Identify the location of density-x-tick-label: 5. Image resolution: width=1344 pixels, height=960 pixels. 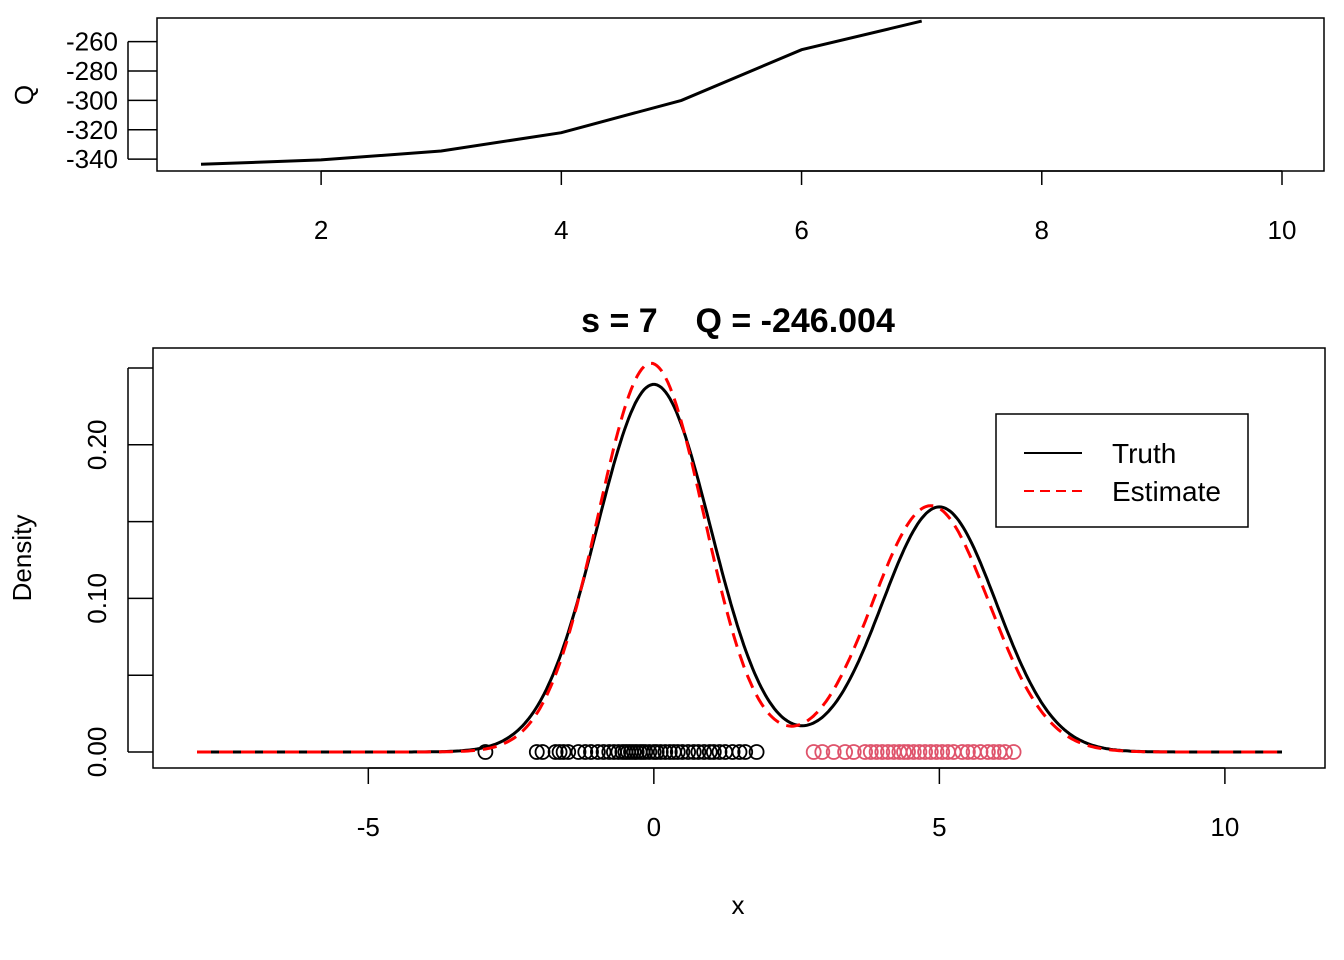
(939, 827).